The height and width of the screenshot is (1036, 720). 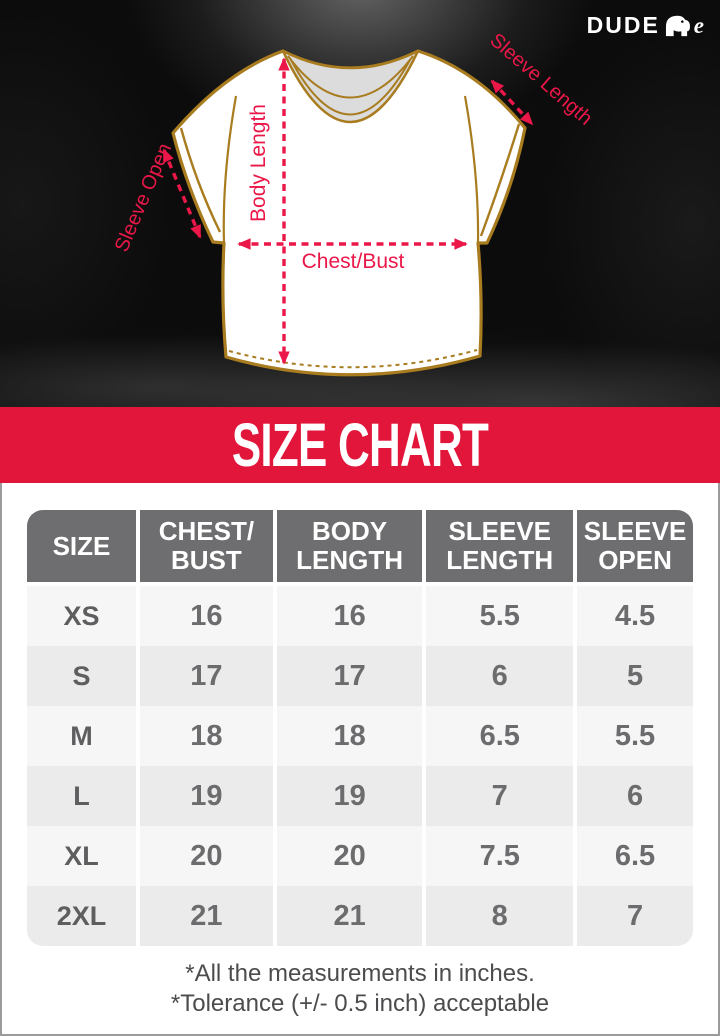 I want to click on table-row-m: M 18 18 6.5 5.5, so click(x=360, y=736).